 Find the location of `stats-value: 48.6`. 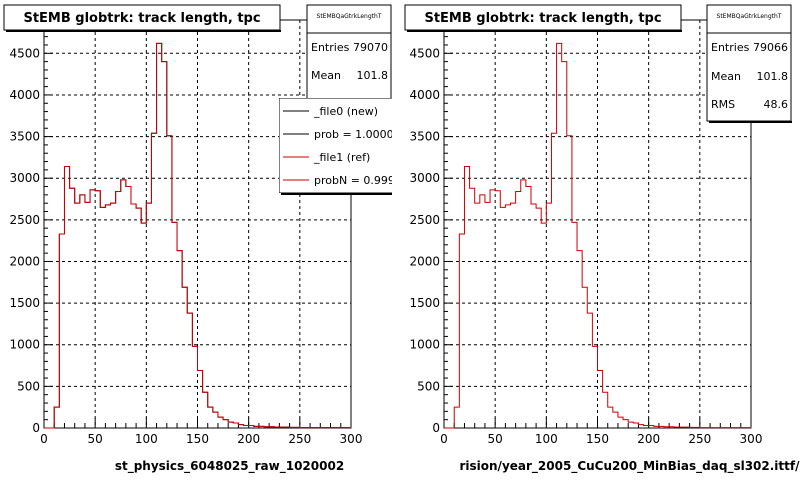

stats-value: 48.6 is located at coordinates (776, 104).